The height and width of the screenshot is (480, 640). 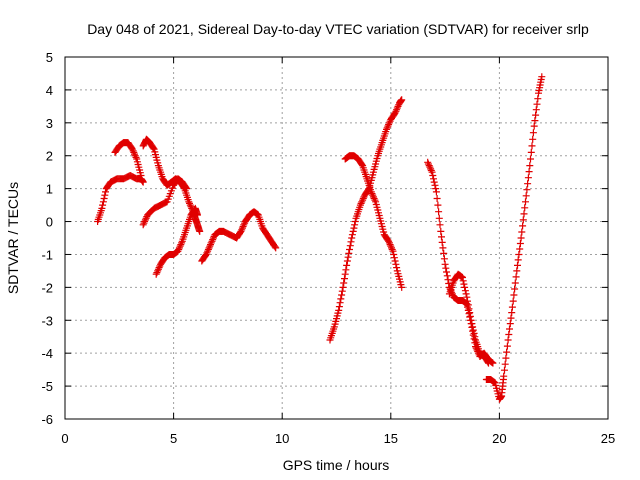 What do you see at coordinates (173, 438) in the screenshot?
I see `x-tick-label: 5` at bounding box center [173, 438].